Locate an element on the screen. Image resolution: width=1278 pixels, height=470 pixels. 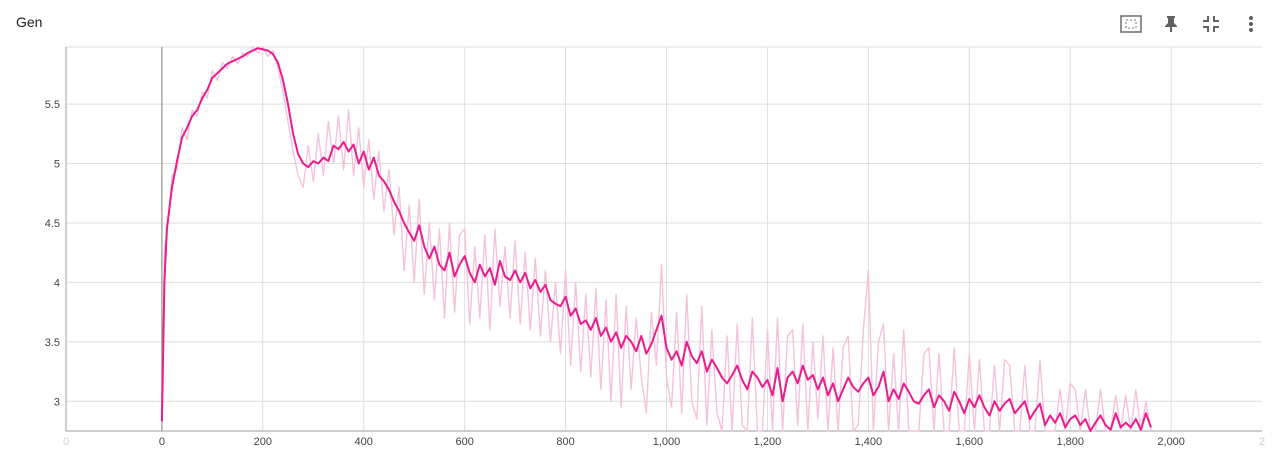
fit-domain-button is located at coordinates (1131, 24).